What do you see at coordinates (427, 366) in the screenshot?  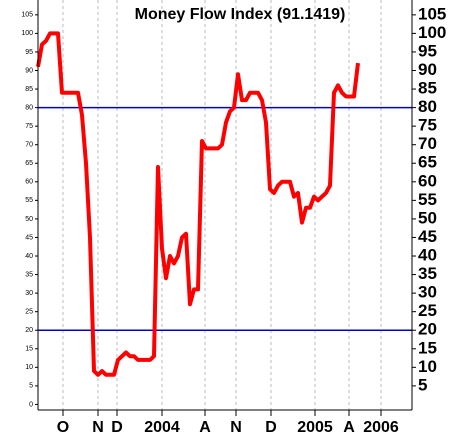 I see `y2-tick-label: 10` at bounding box center [427, 366].